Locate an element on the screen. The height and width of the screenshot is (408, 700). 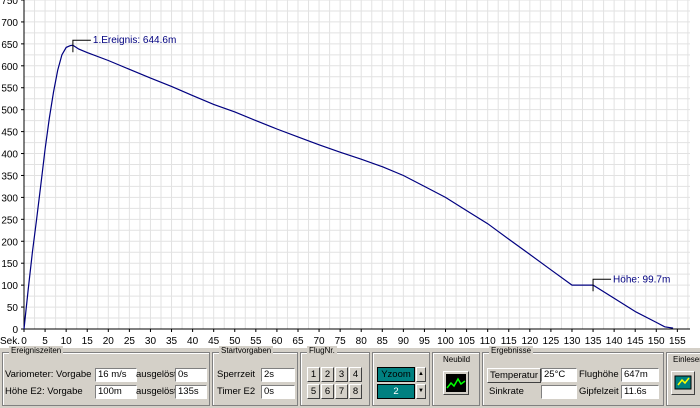
yzoom-panel: Yzoom 2 ▲ ▼ is located at coordinates (401, 379).